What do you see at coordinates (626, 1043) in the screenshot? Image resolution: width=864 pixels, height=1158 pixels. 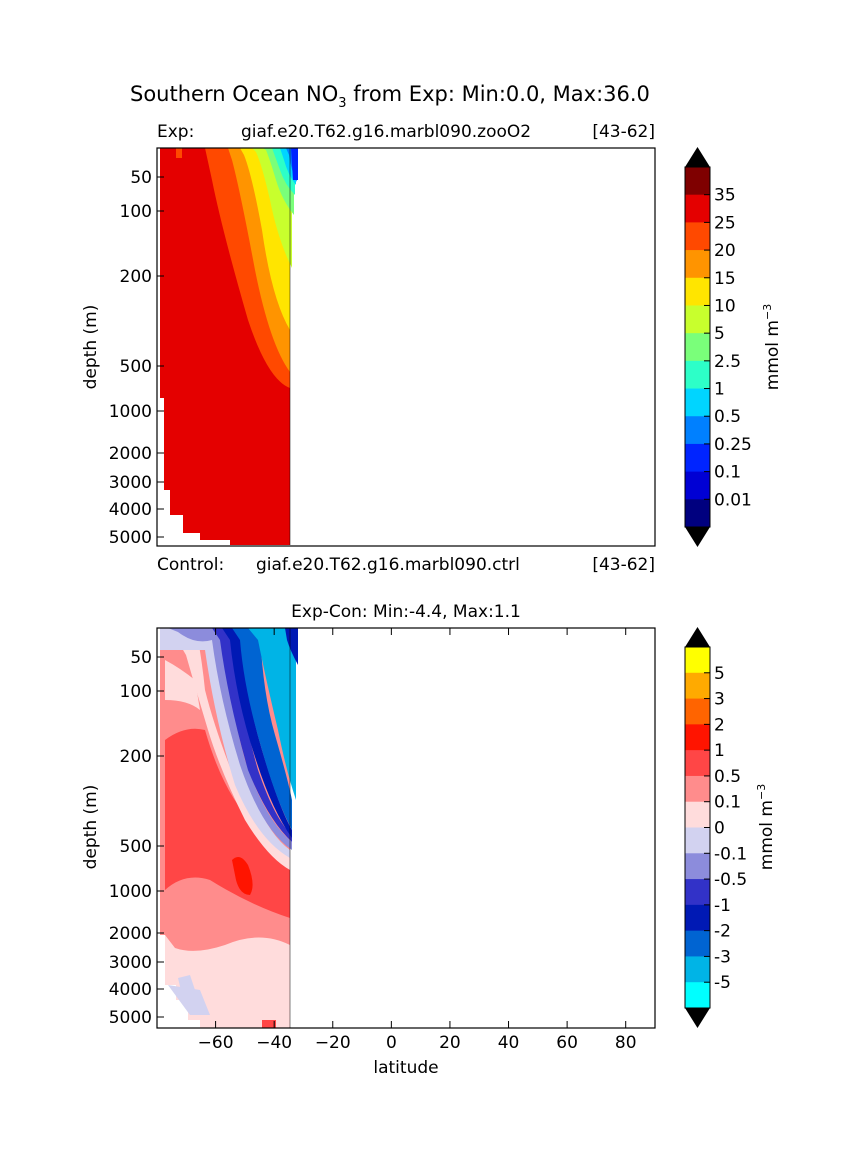 I see `x-tick-label: 80` at bounding box center [626, 1043].